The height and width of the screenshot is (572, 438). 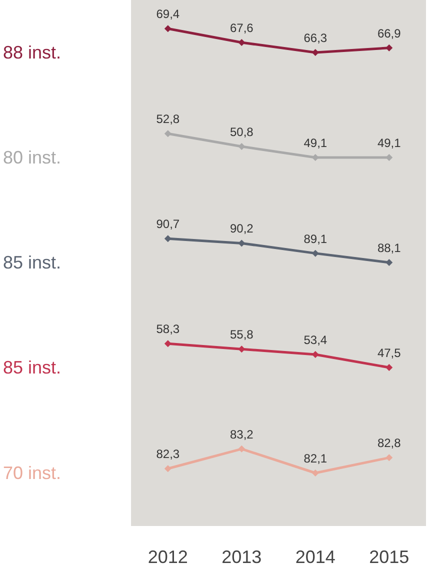 I want to click on data-label: 90,7, so click(x=168, y=224).